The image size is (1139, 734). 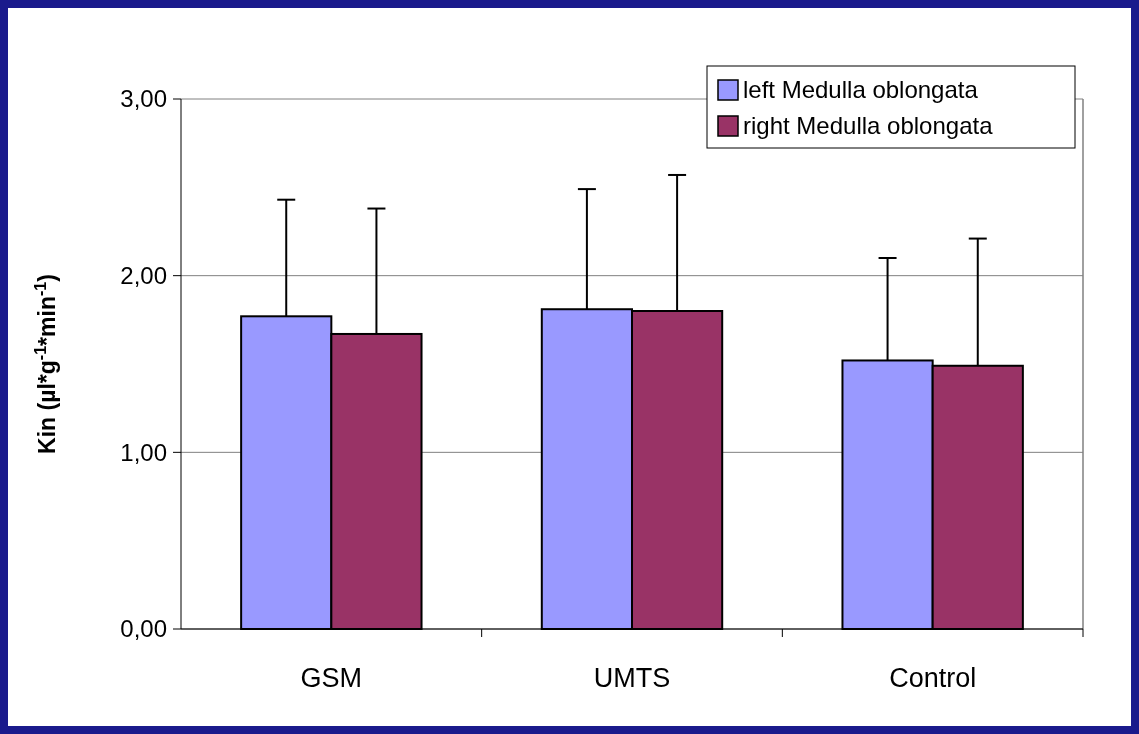 I want to click on x-tick-label: UMTS, so click(x=632, y=678).